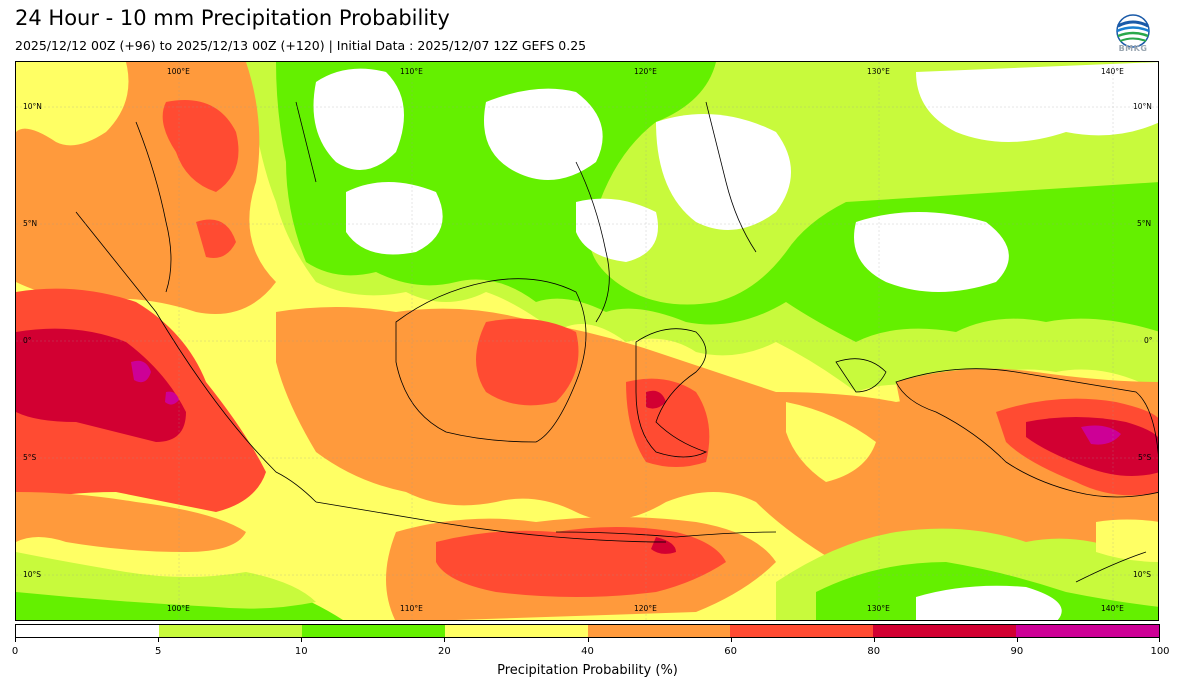  Describe the element at coordinates (178, 71) in the screenshot. I see `lon-label-top: 100°E` at that location.